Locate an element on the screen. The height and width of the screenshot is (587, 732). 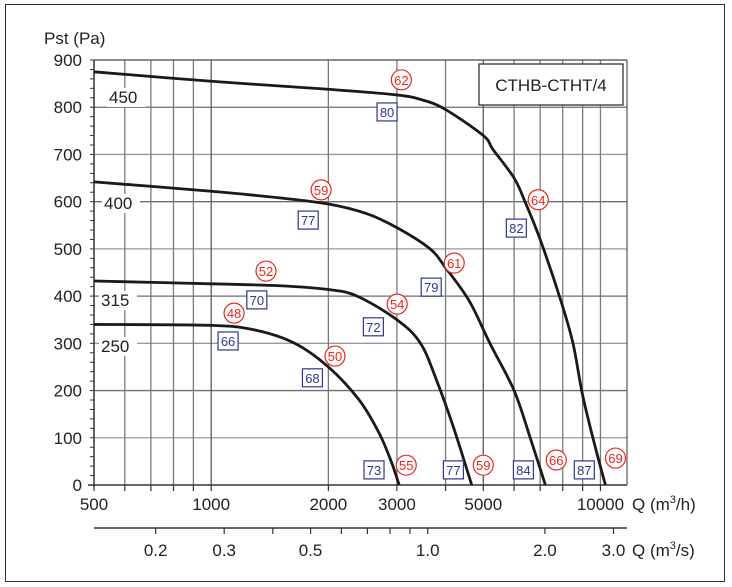
x2-tick-label: 0.5 is located at coordinates (311, 550).